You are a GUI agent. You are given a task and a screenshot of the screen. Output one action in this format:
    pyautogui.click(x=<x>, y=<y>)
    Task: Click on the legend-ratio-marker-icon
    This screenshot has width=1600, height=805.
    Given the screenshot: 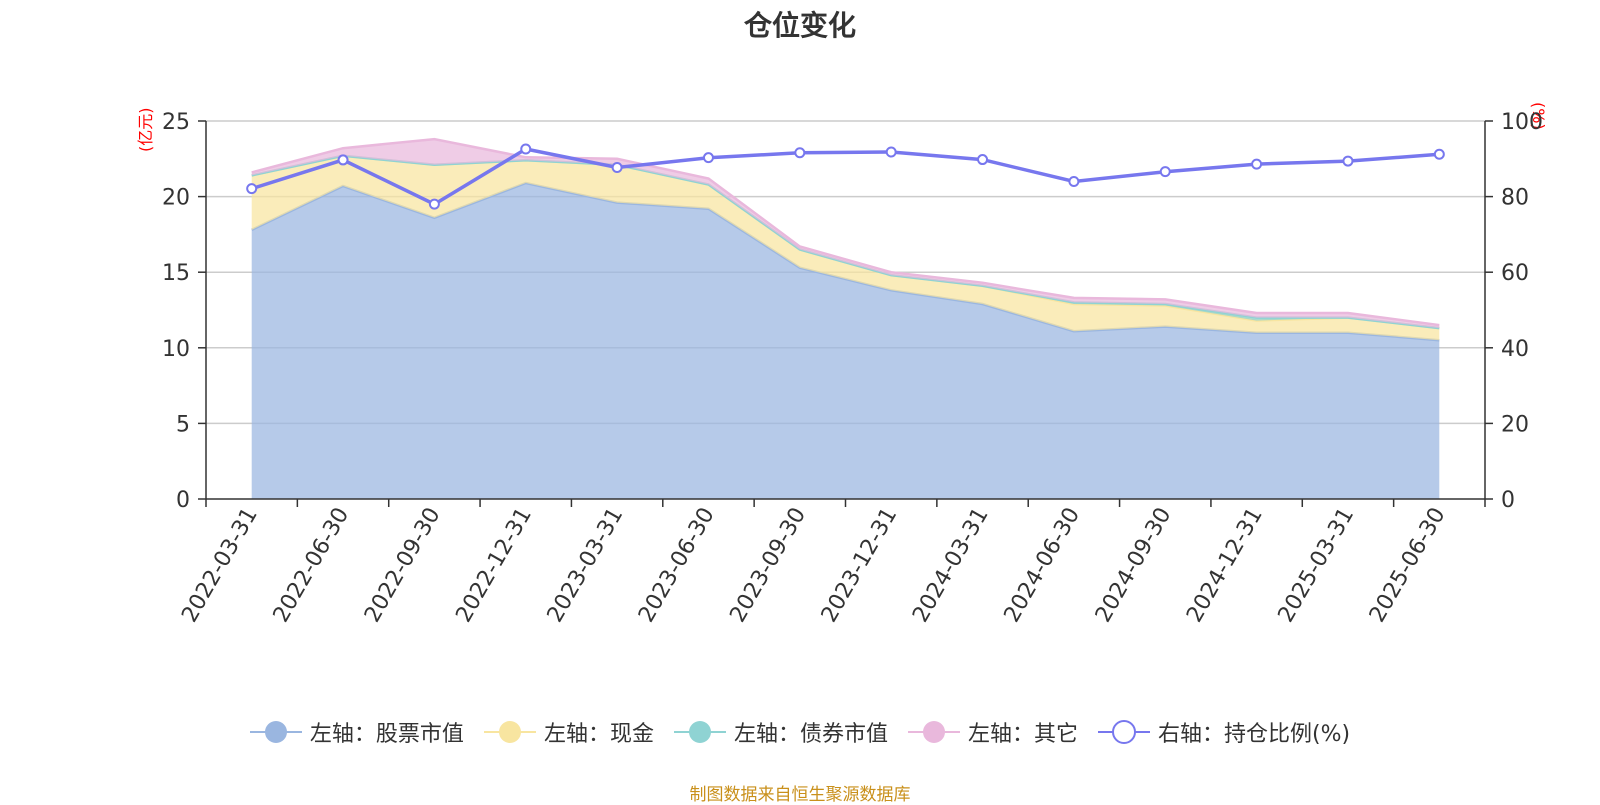 What is the action you would take?
    pyautogui.click(x=1123, y=732)
    